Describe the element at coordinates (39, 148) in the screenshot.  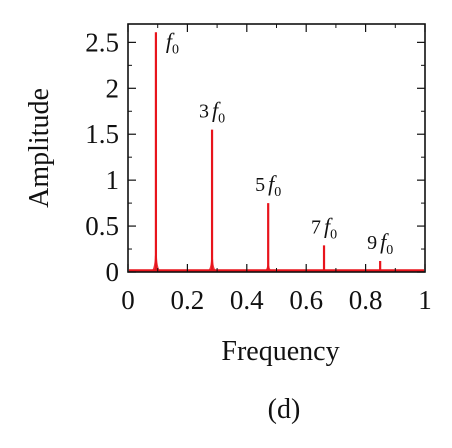
I see `y-axis-title: Amplitude` at that location.